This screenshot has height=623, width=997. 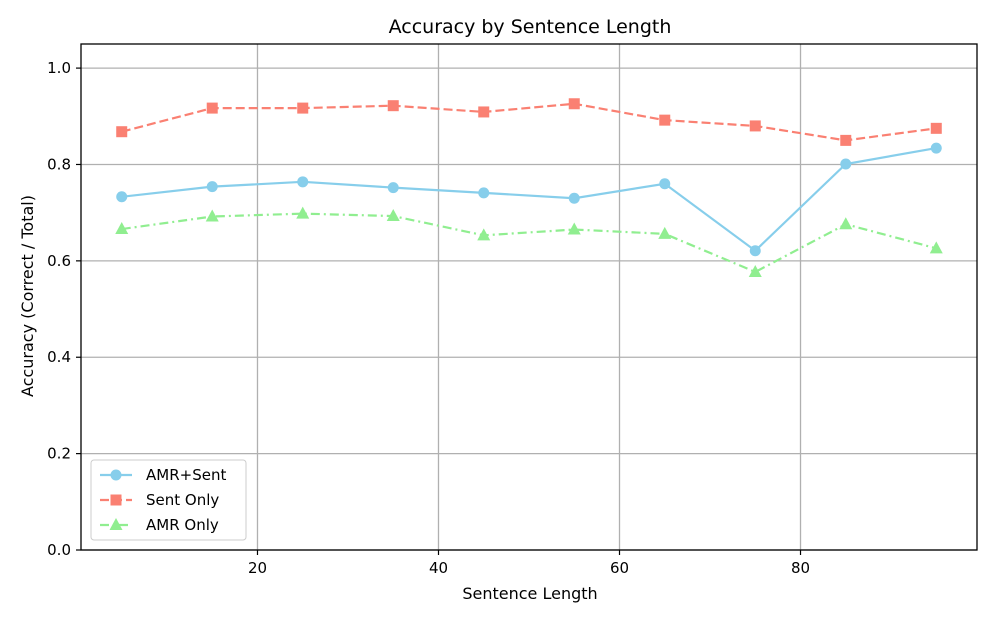 What do you see at coordinates (800, 568) in the screenshot?
I see `x-tick-label: 80` at bounding box center [800, 568].